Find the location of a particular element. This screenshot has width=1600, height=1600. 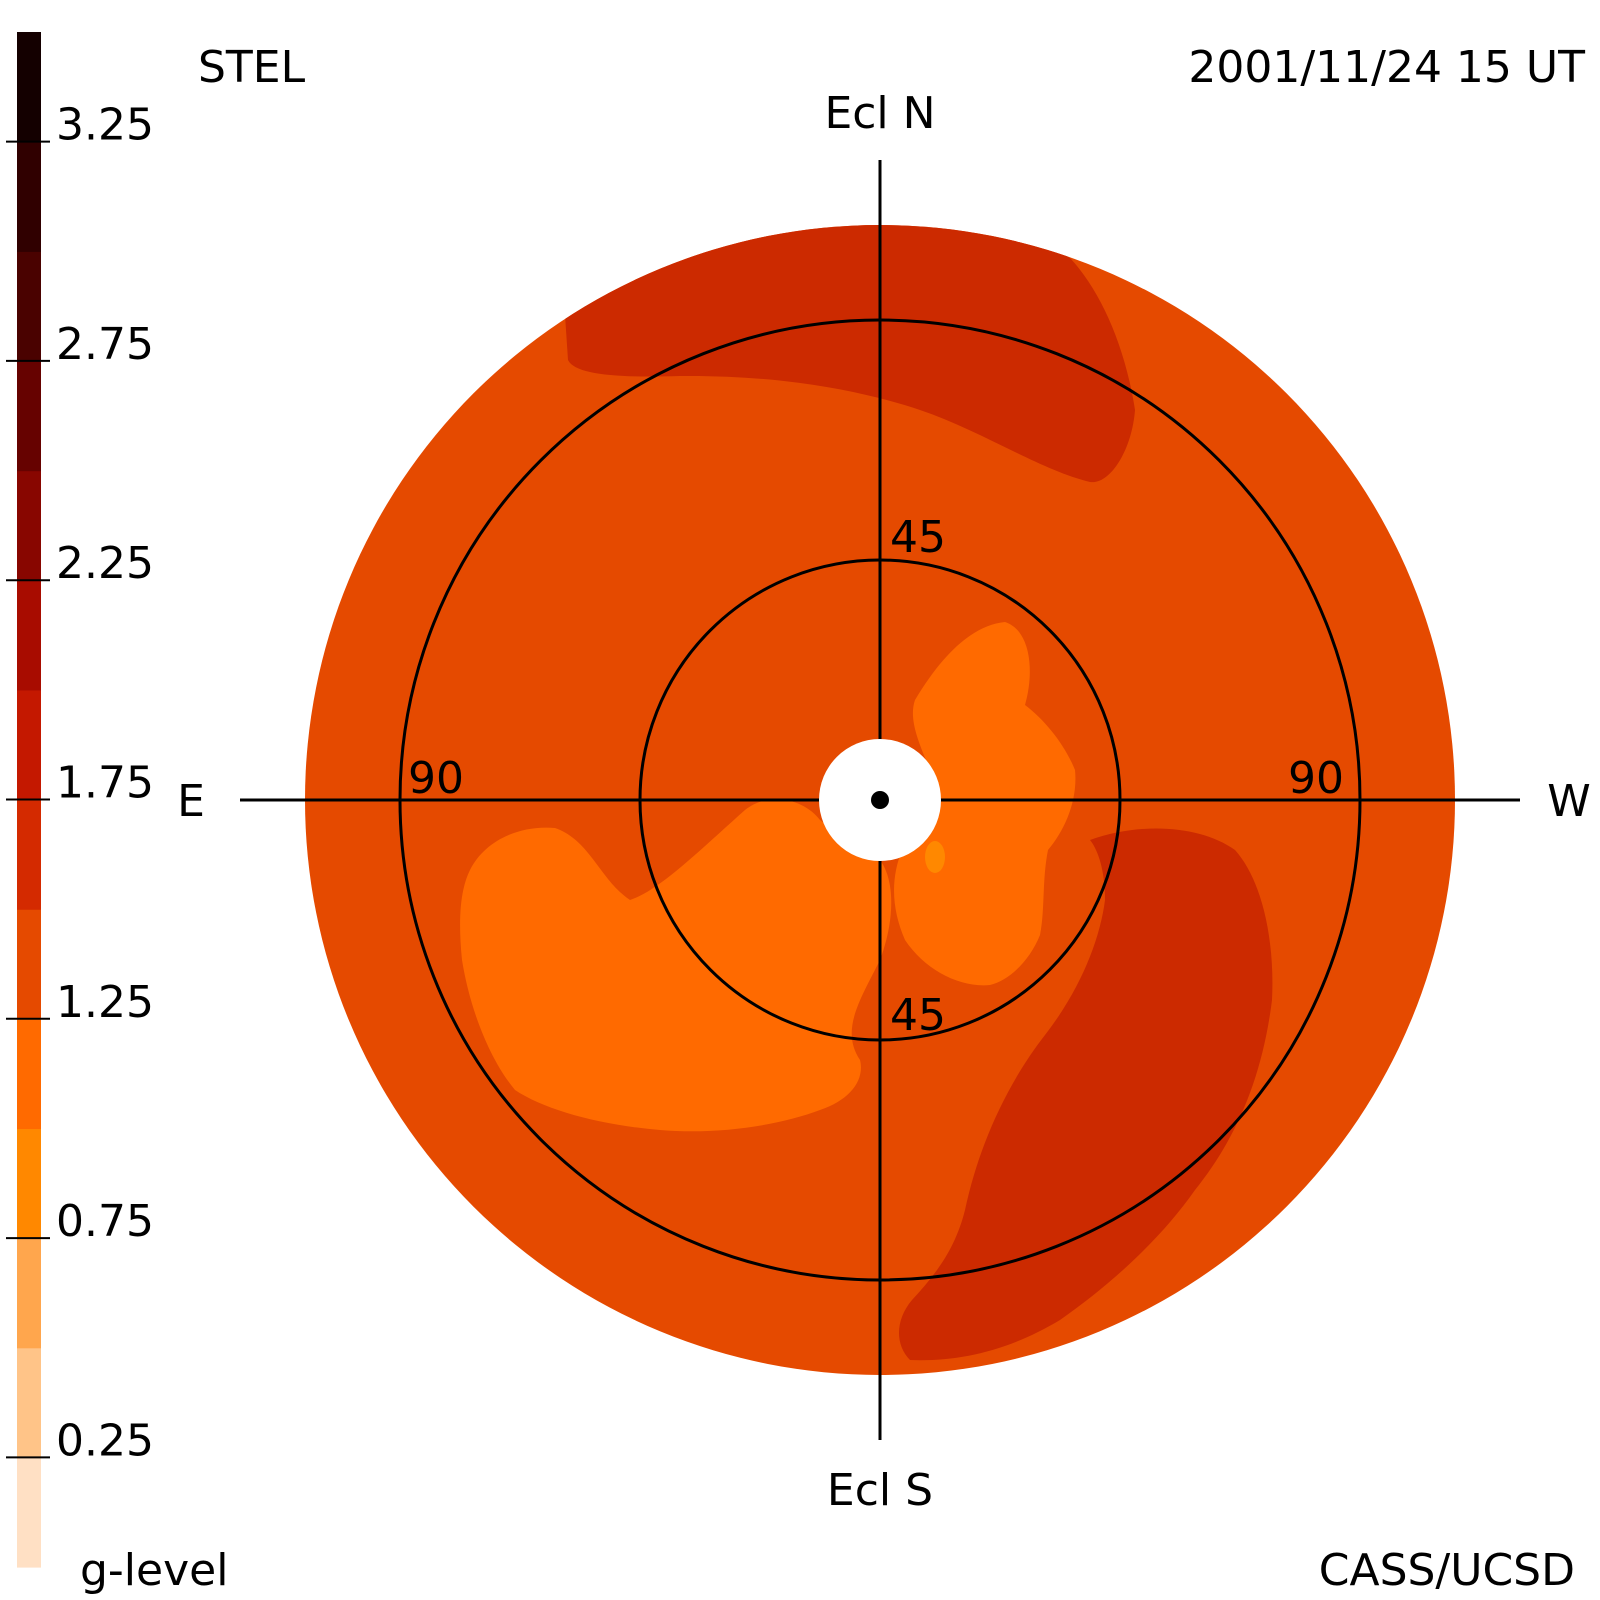

colorbar-tick-label: 2.75 is located at coordinates (105, 344).